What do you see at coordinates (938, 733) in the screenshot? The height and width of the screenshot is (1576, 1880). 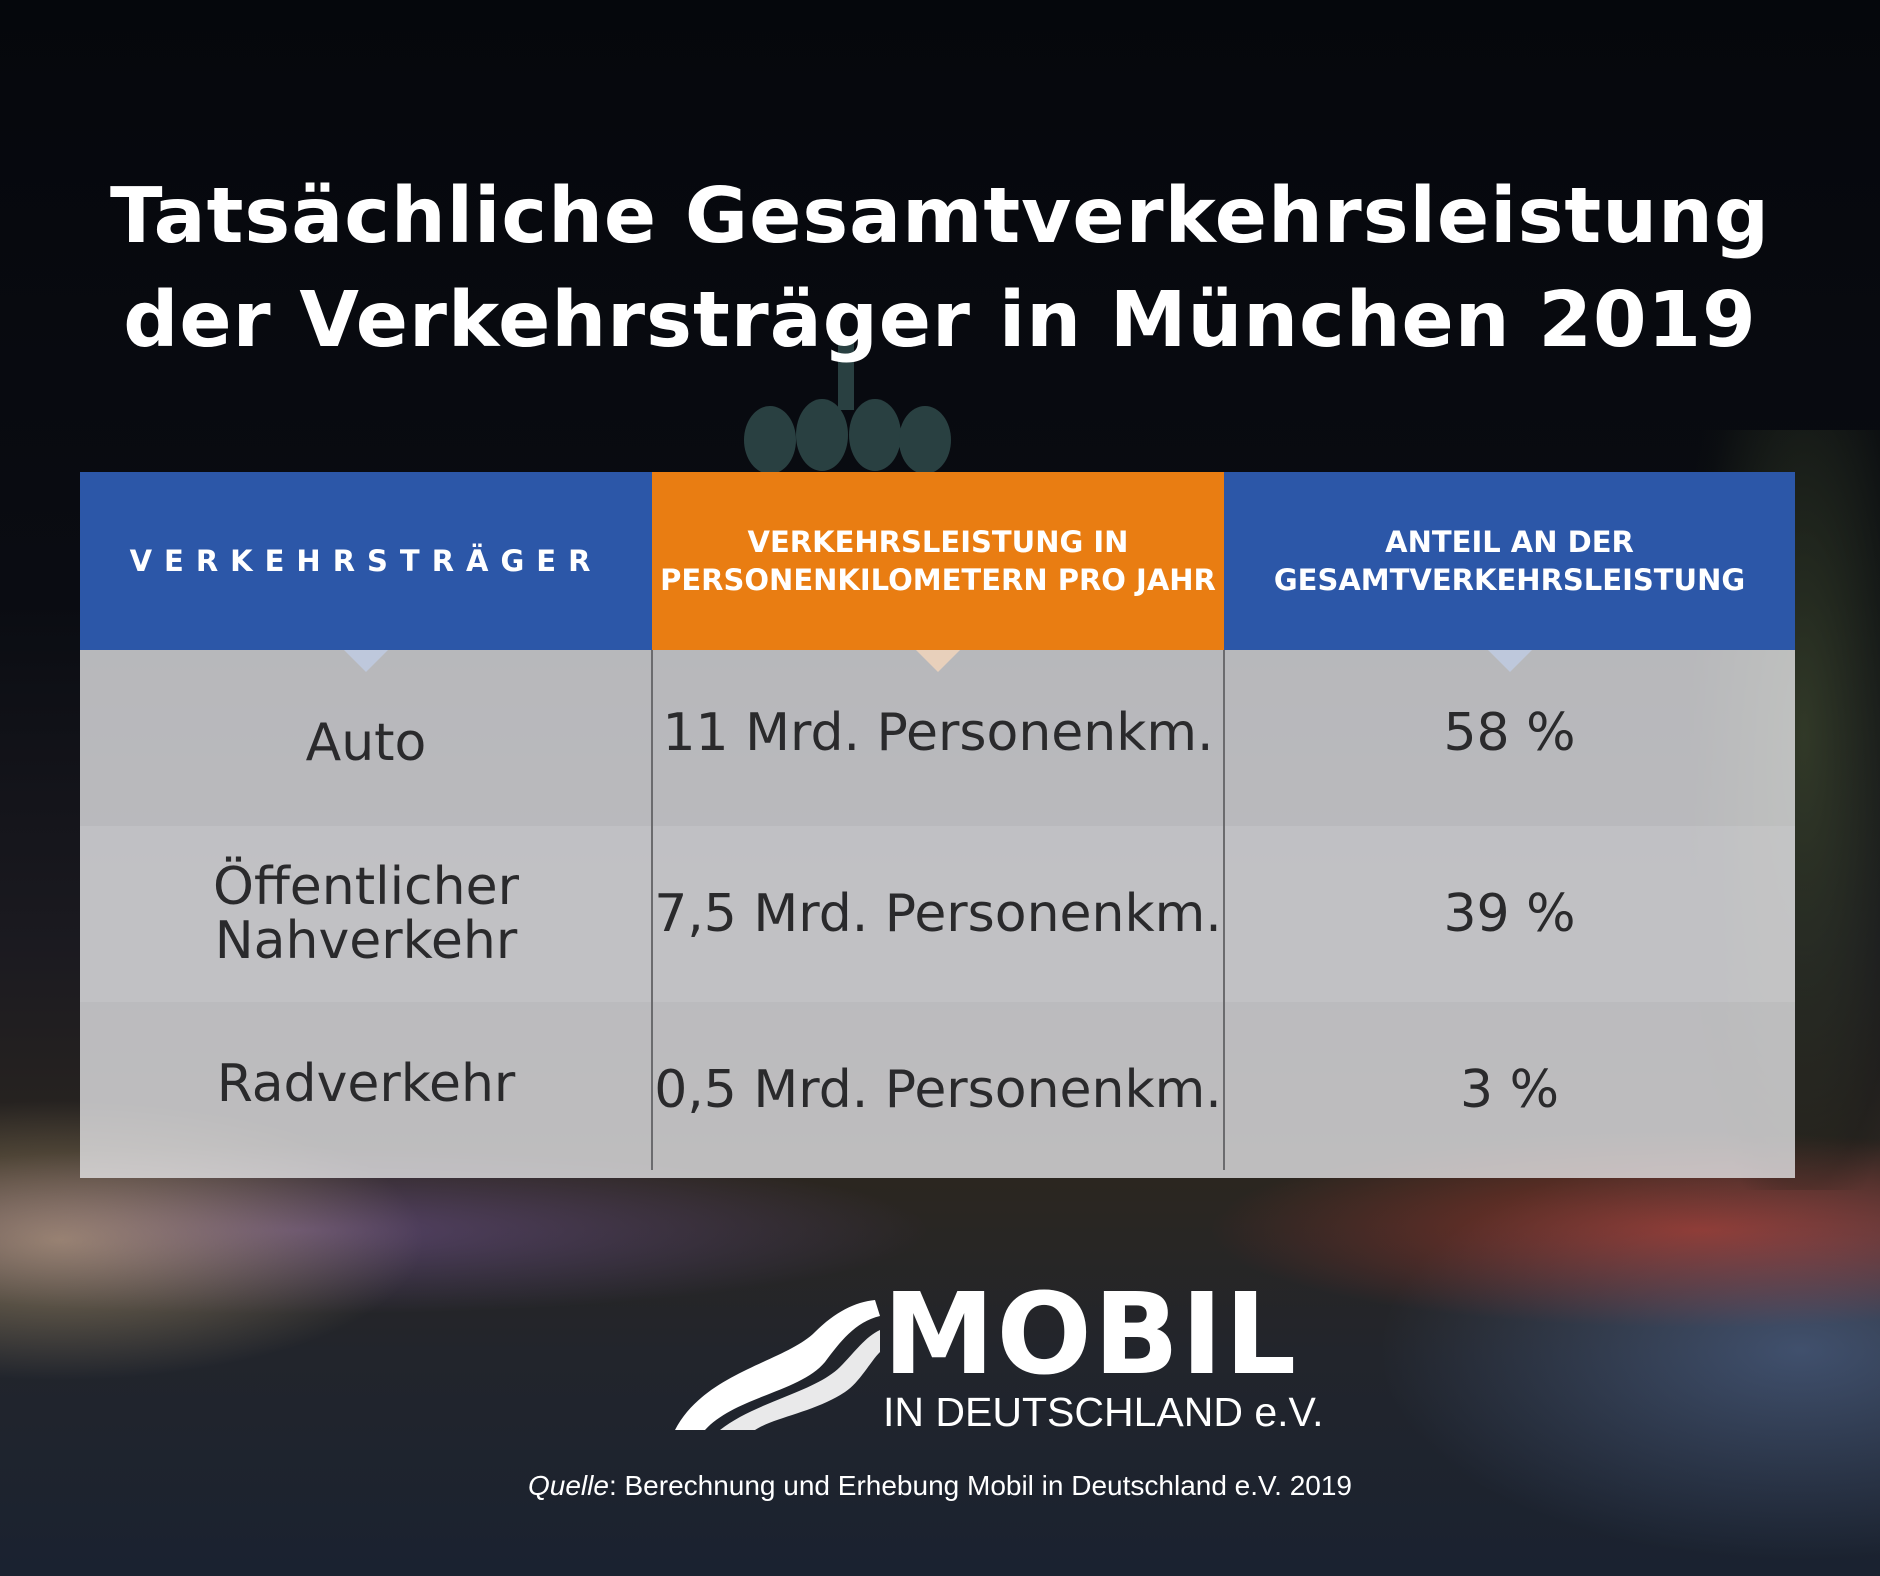 I see `cell-value-auto: 11 Mrd. Personenkm.` at bounding box center [938, 733].